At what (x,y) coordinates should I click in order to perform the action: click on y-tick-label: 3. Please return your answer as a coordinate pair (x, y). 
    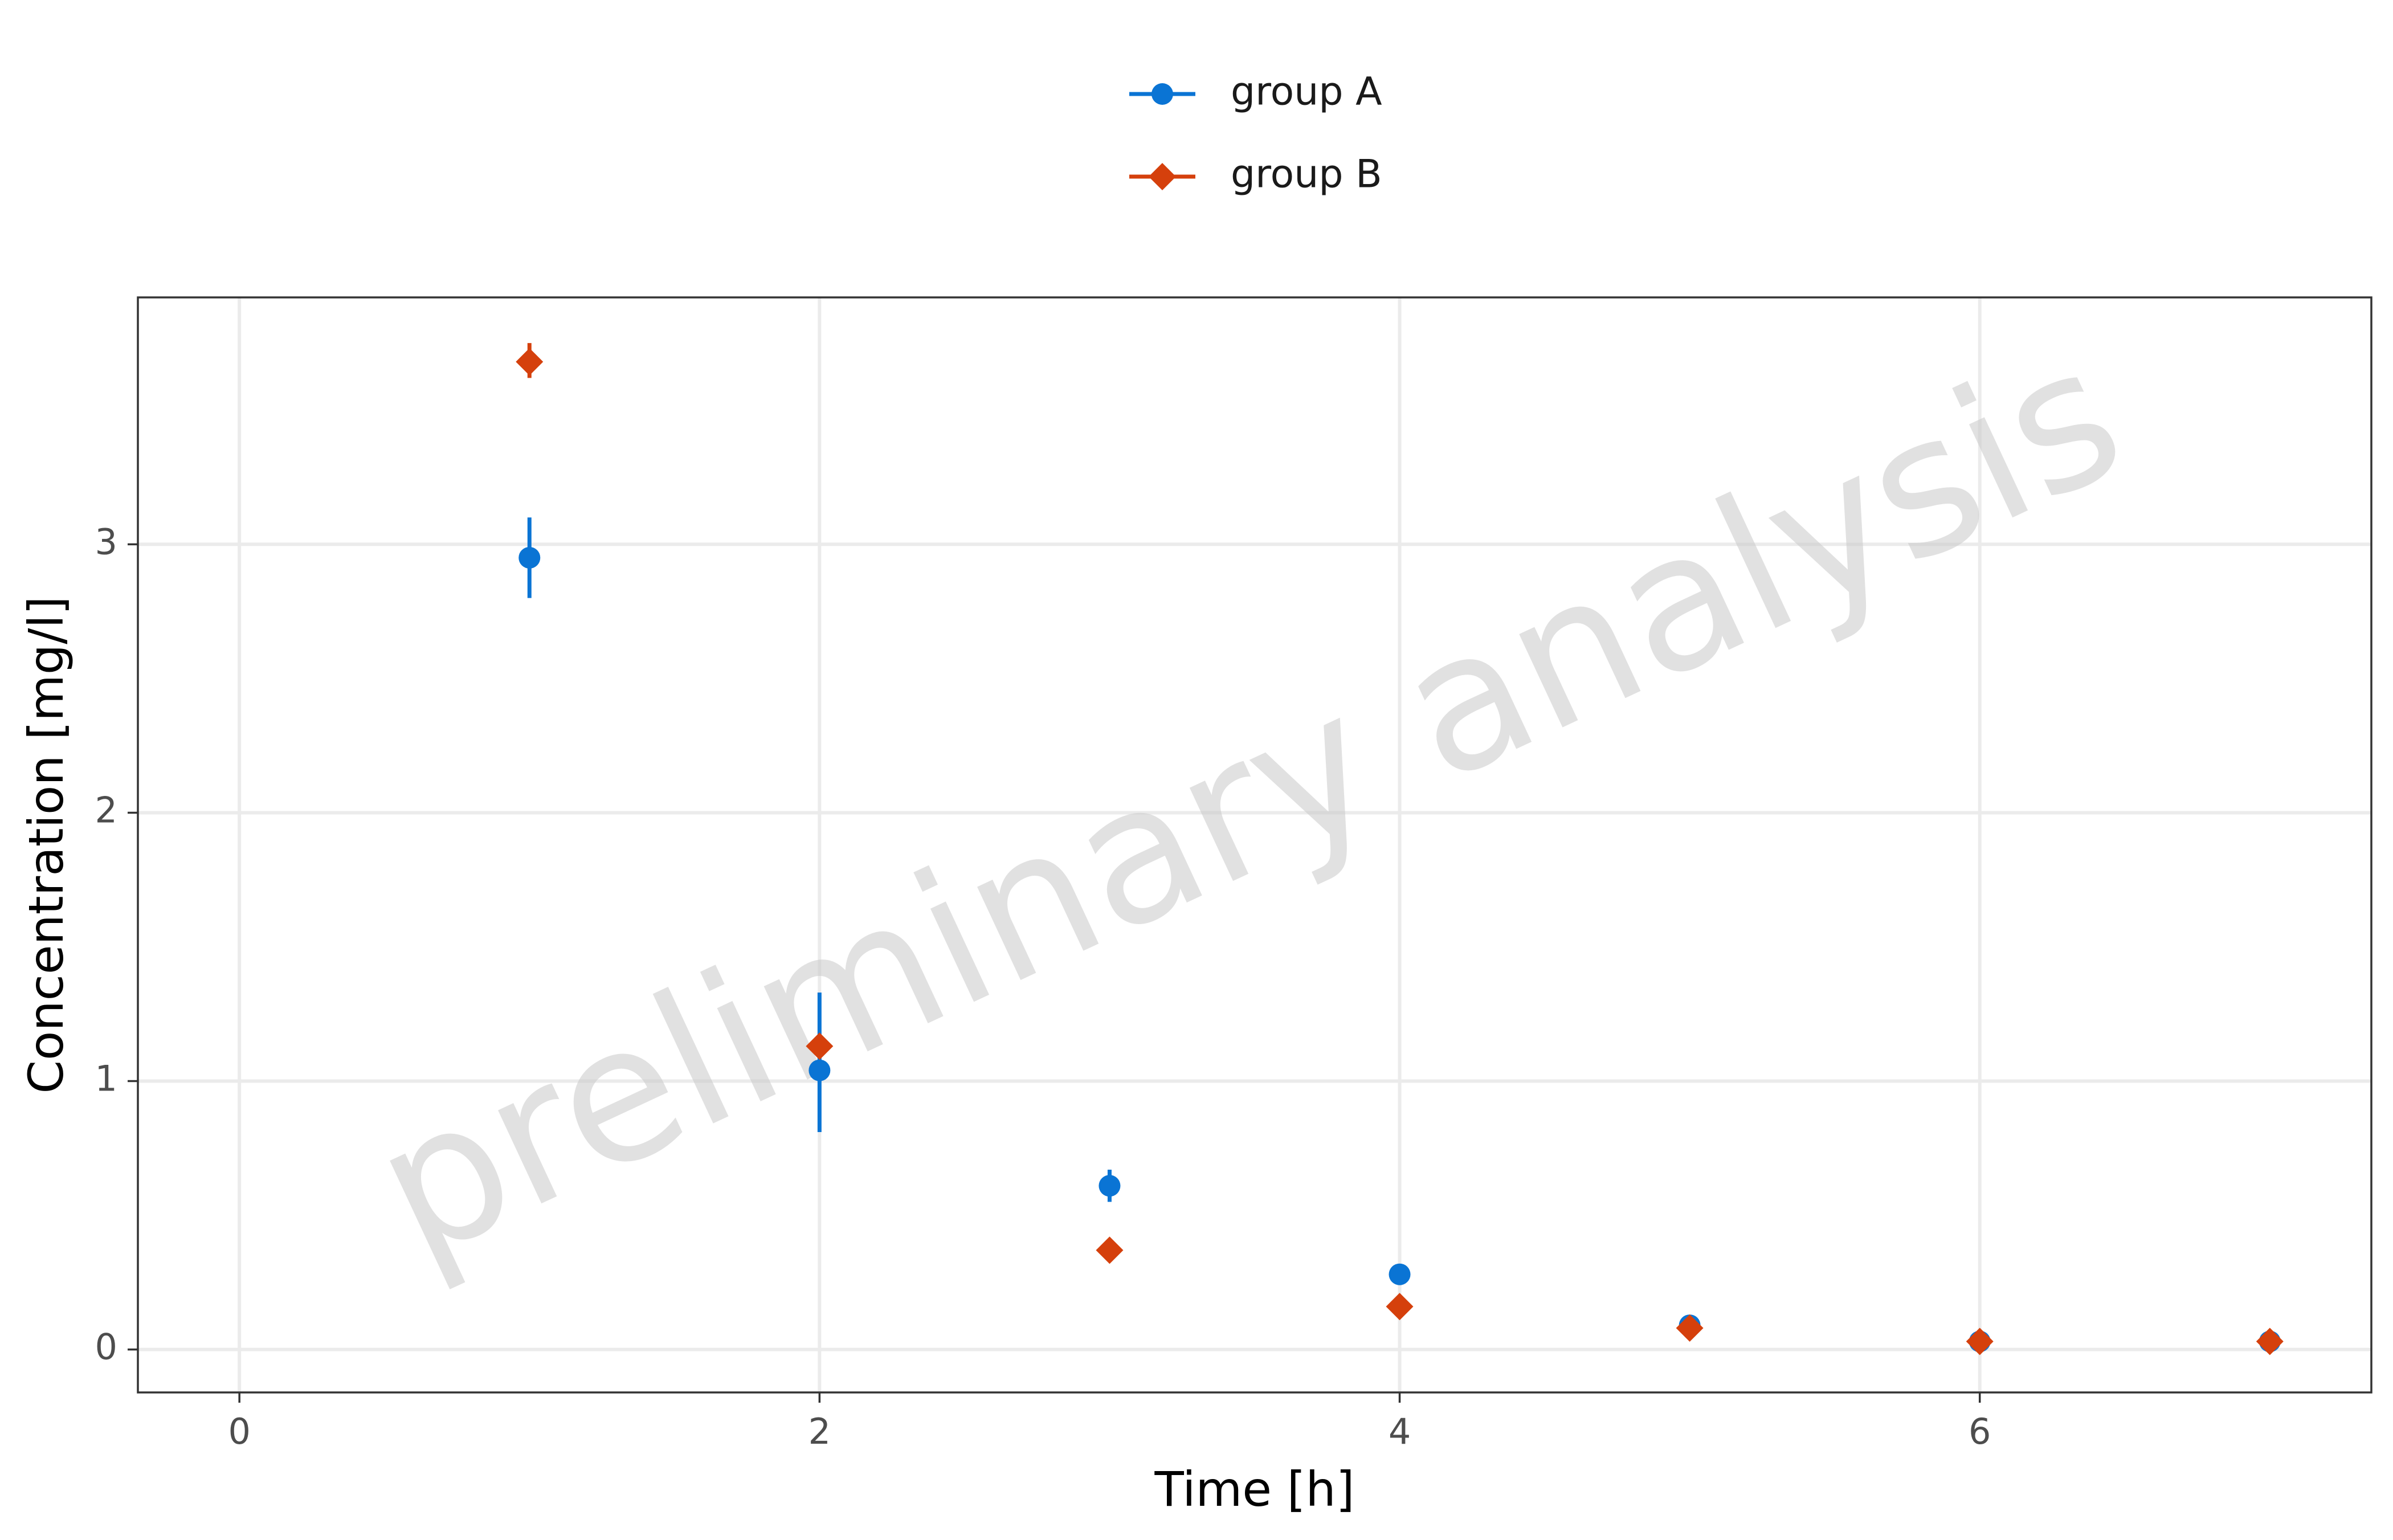
    Looking at the image, I should click on (106, 541).